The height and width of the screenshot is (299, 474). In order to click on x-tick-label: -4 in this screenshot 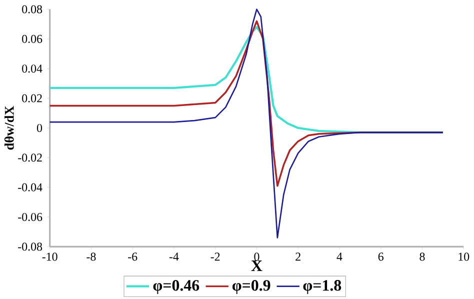, I will do `click(174, 256)`.